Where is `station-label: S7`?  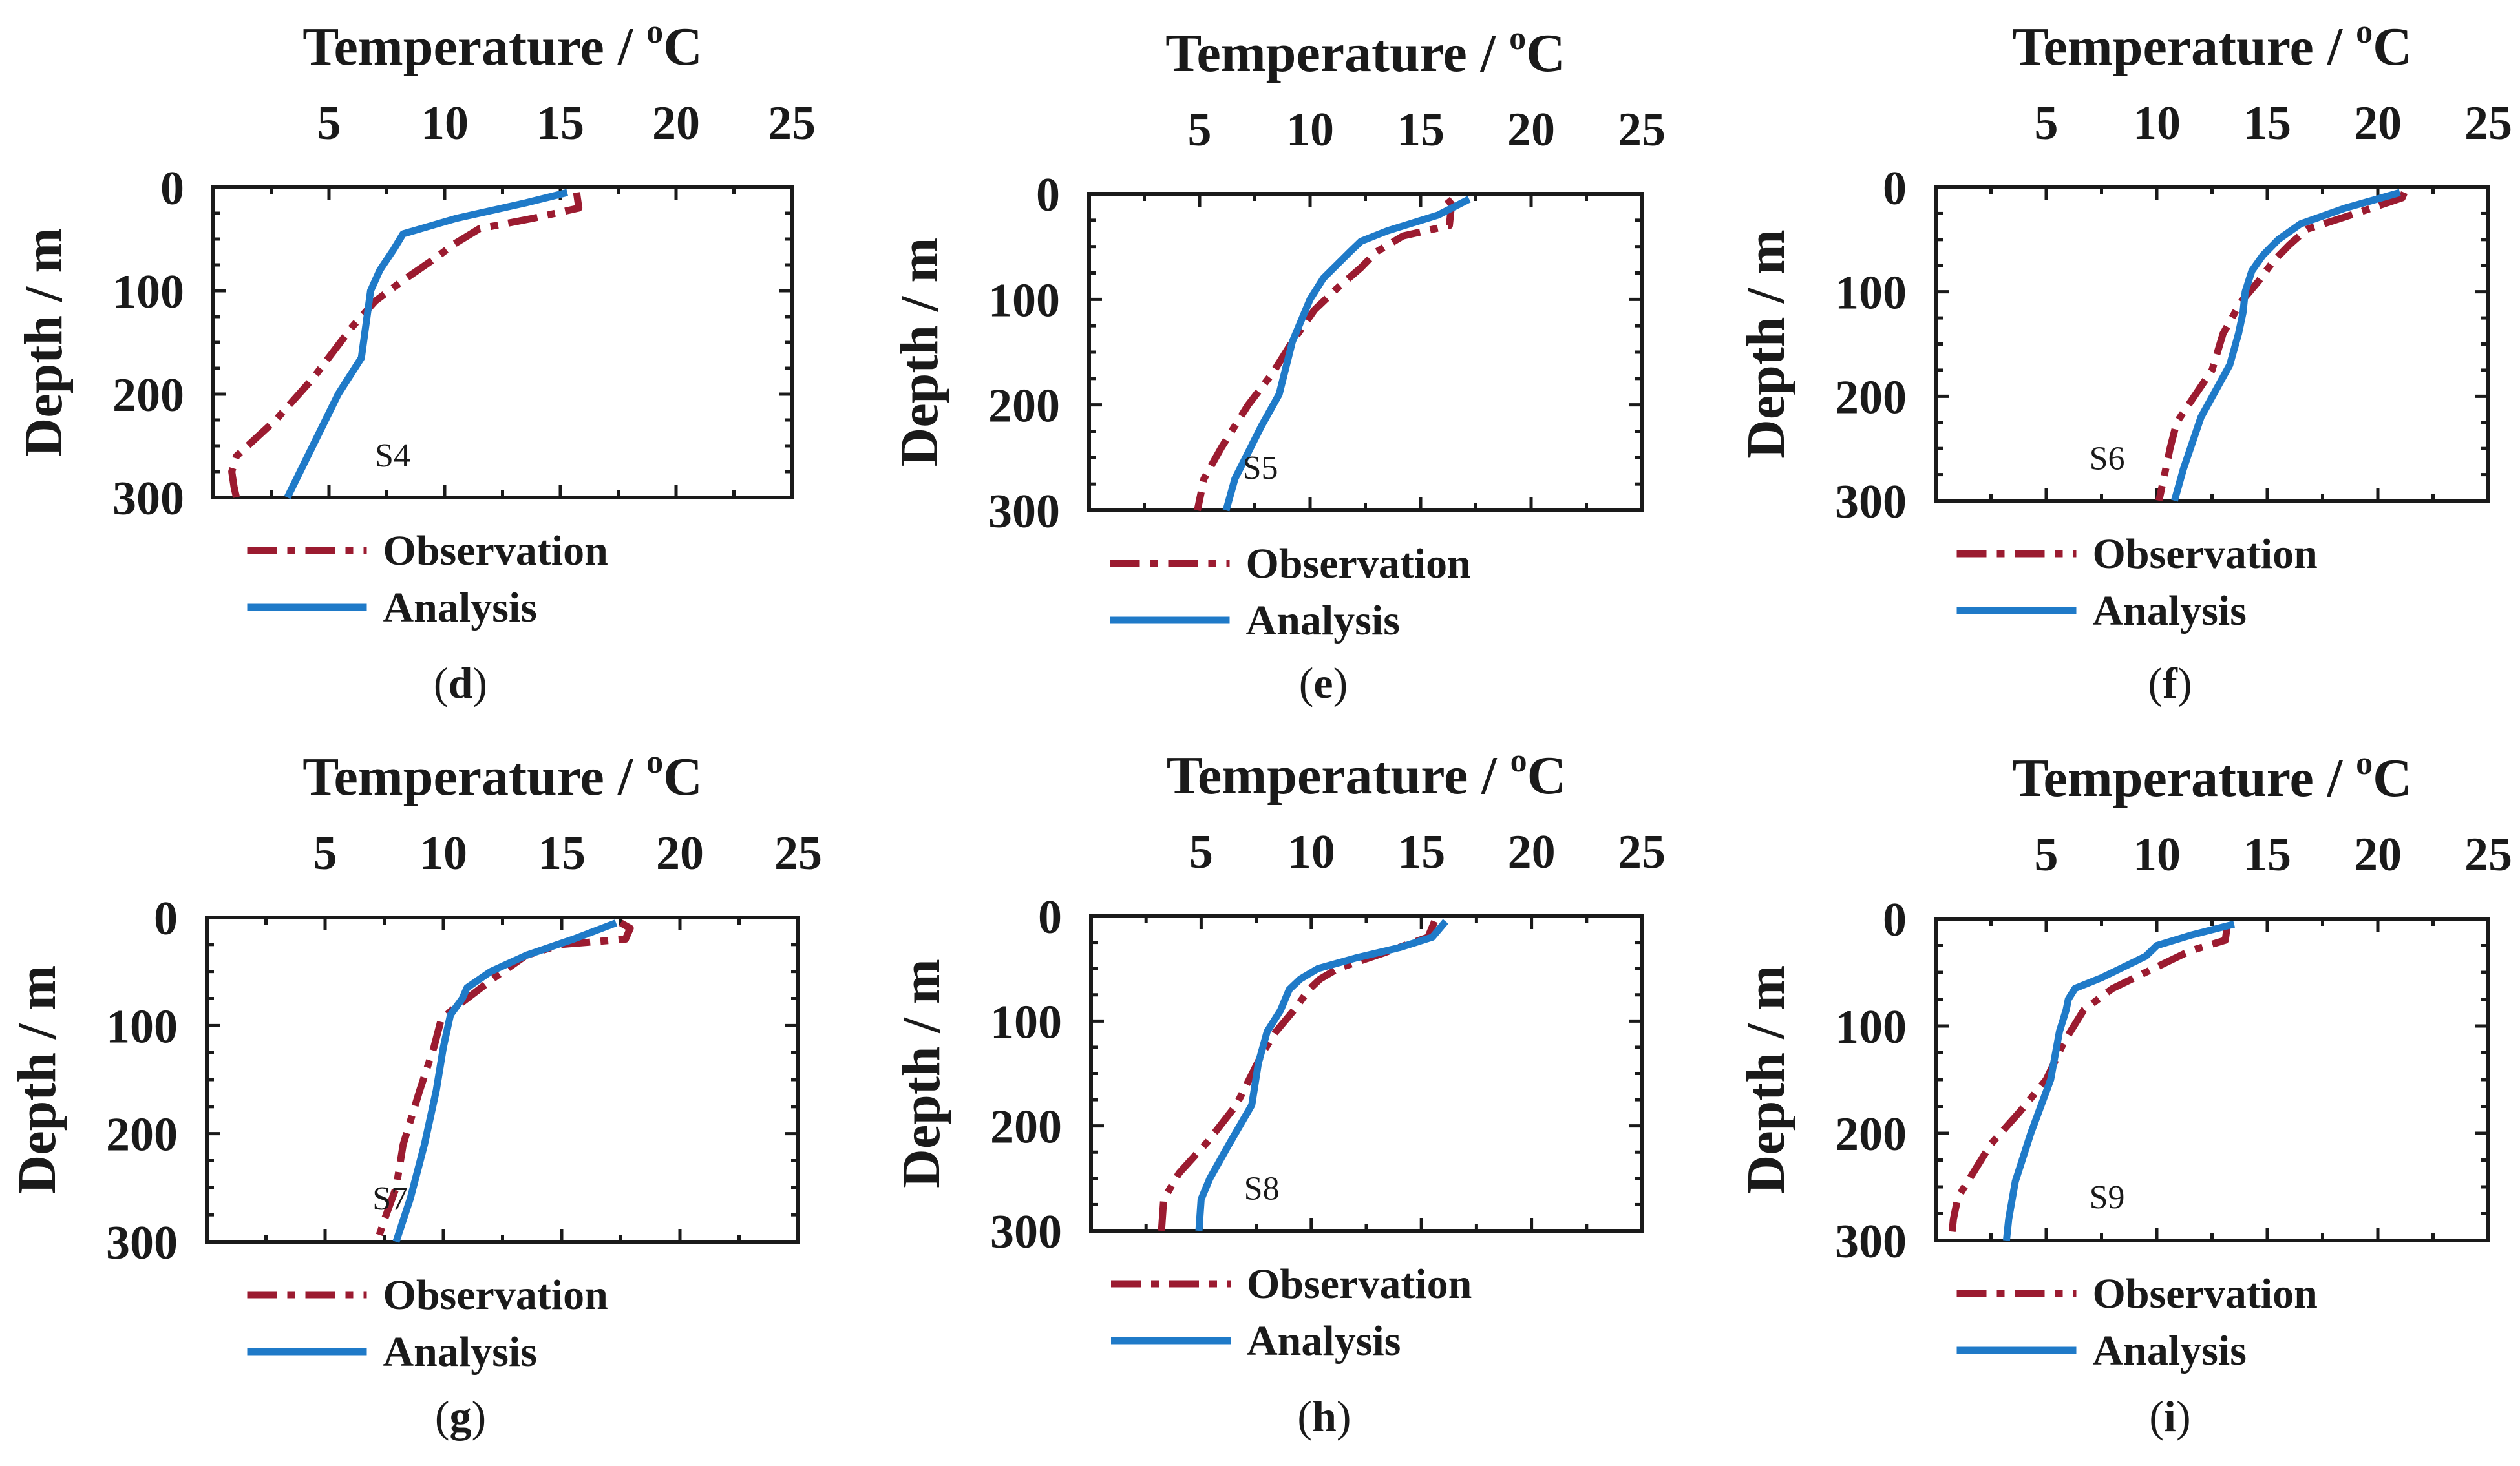
station-label: S7 is located at coordinates (390, 1198).